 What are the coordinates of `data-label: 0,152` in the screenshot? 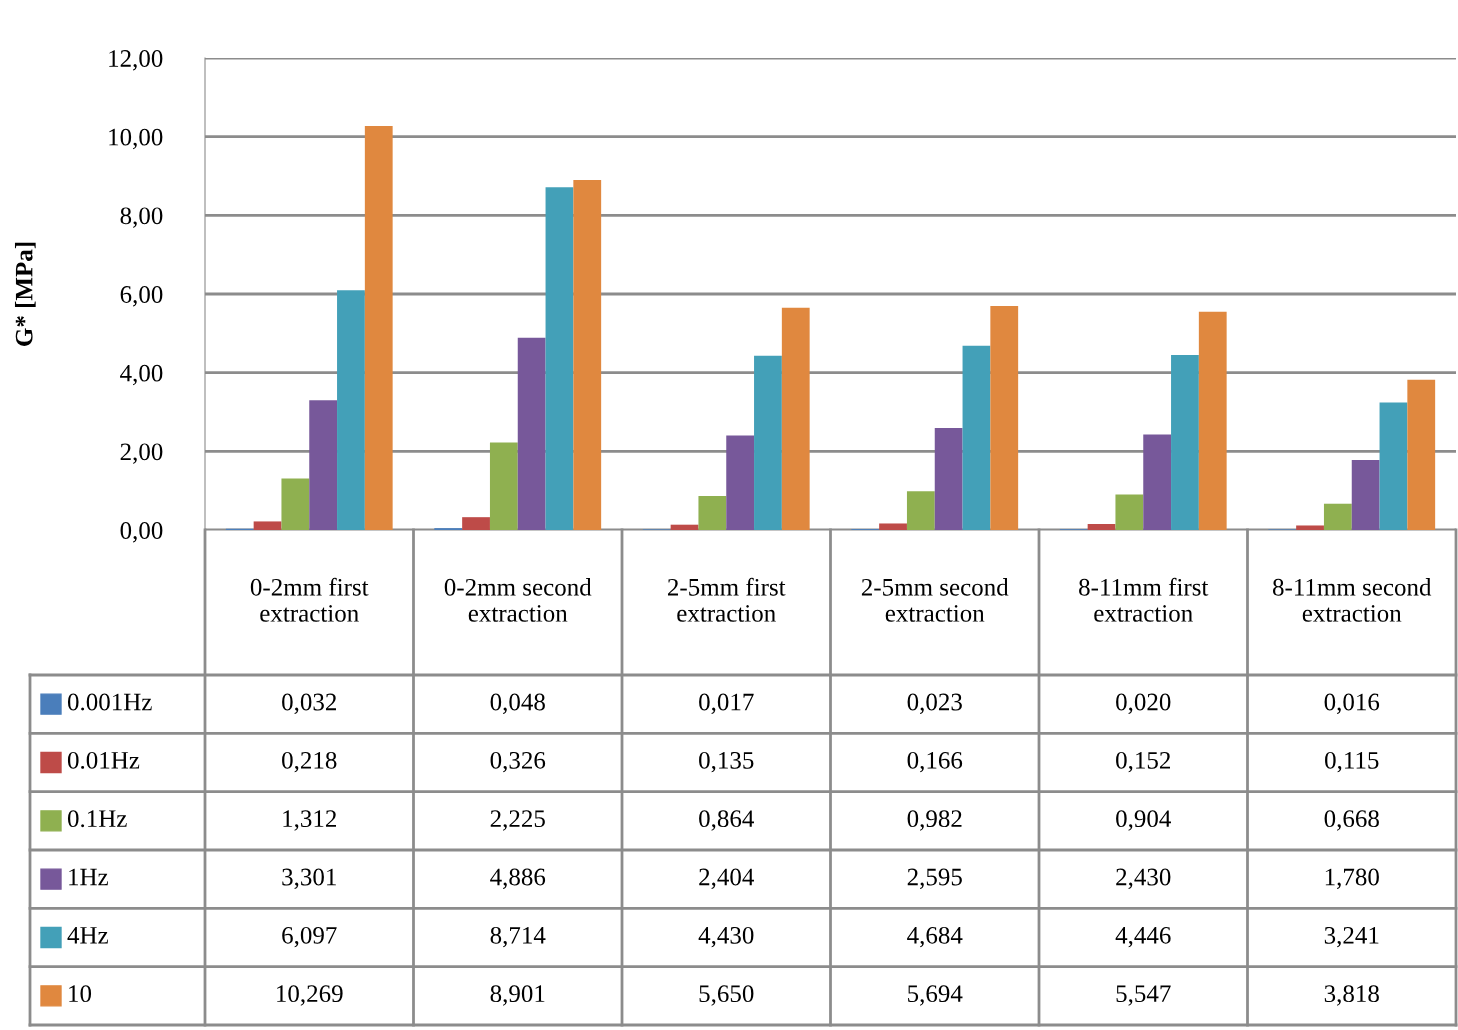 It's located at (1143, 762).